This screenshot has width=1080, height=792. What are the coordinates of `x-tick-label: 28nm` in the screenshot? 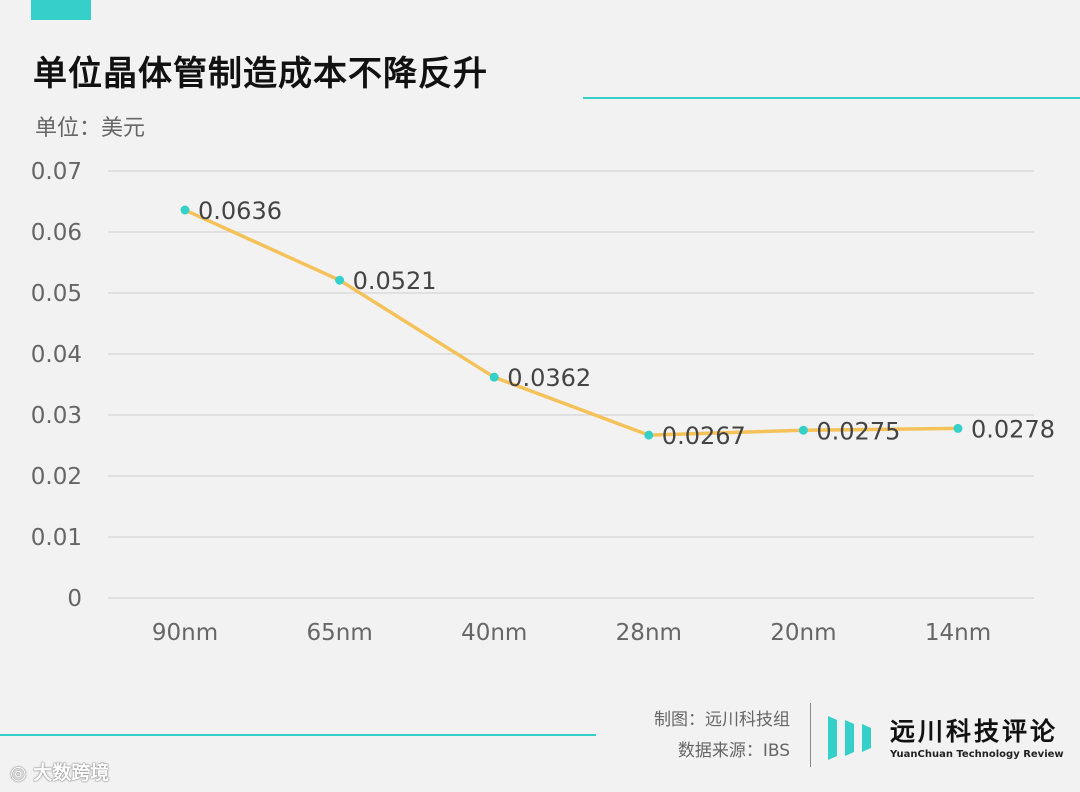 It's located at (649, 633).